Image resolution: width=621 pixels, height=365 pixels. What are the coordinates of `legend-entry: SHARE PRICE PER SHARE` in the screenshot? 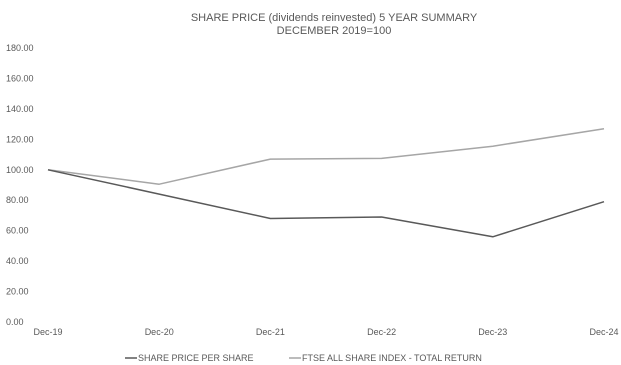 It's located at (196, 358).